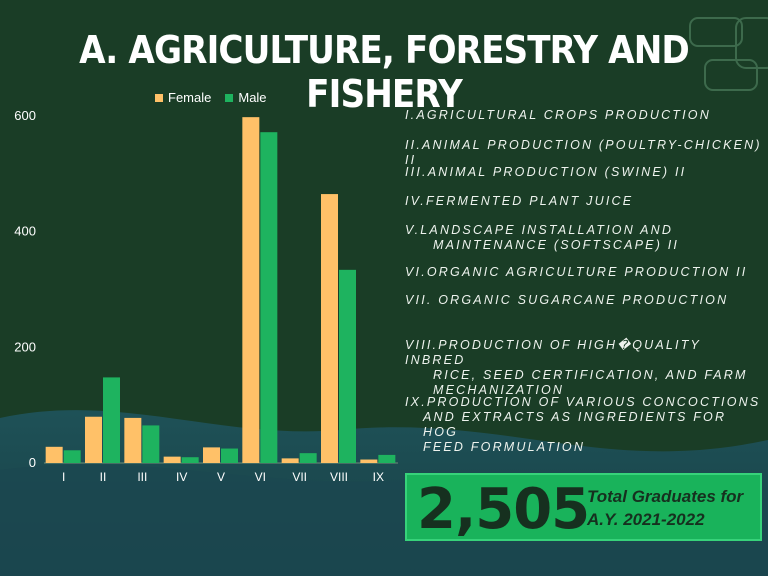 This screenshot has width=768, height=576. What do you see at coordinates (32, 462) in the screenshot?
I see `y-tick-label: 0` at bounding box center [32, 462].